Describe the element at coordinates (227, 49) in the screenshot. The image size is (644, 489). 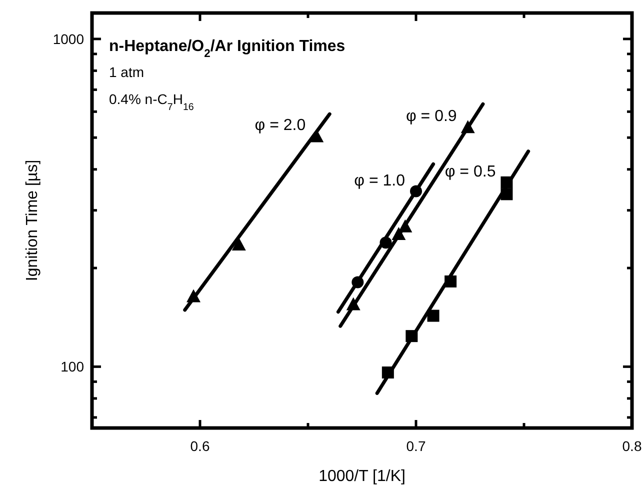
I see `text: n-Heptane/O$_{2}$/Ar Ignition Times` at that location.